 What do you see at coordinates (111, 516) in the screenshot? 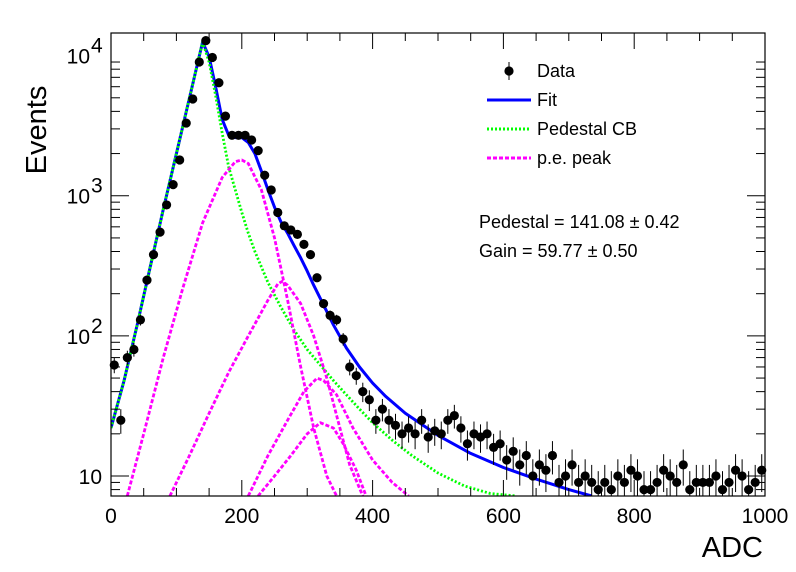
I see `x-tick-label: 0` at bounding box center [111, 516].